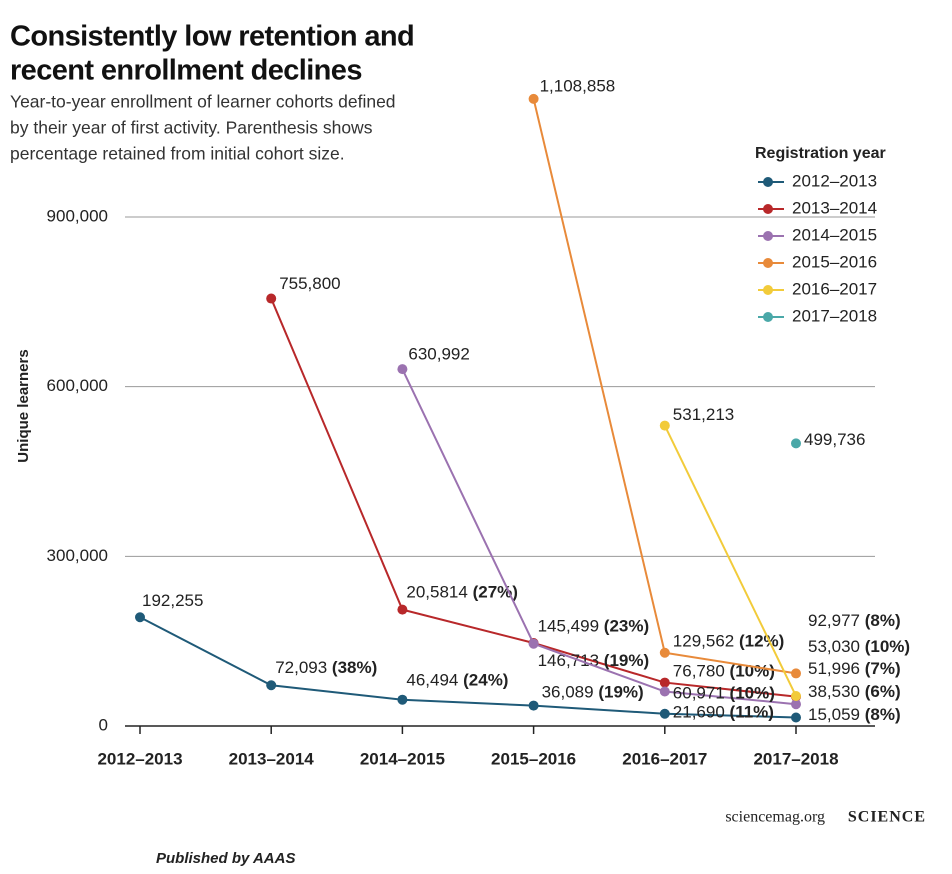  What do you see at coordinates (854, 668) in the screenshot?
I see `data-label: 51,996 (7%)` at bounding box center [854, 668].